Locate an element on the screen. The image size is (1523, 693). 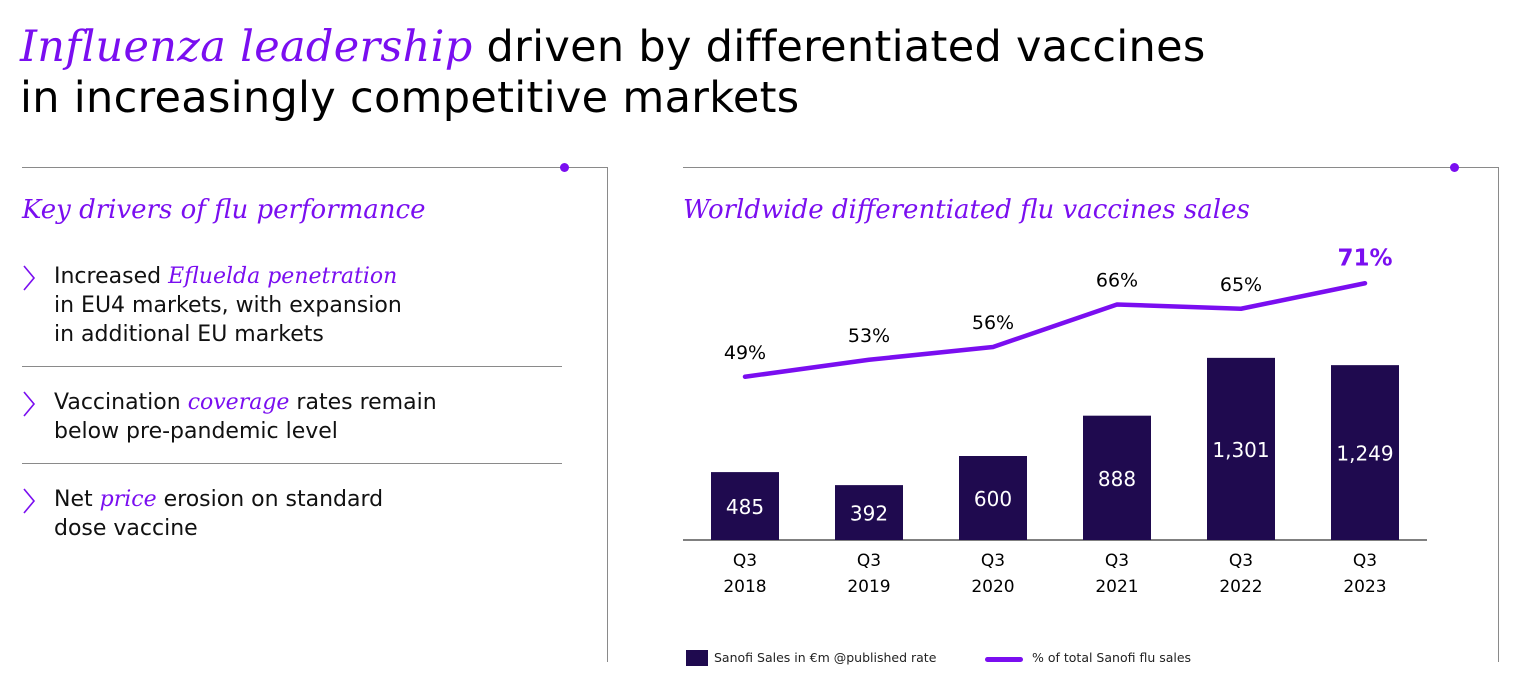
left-panel-right-rule is located at coordinates (607, 414).